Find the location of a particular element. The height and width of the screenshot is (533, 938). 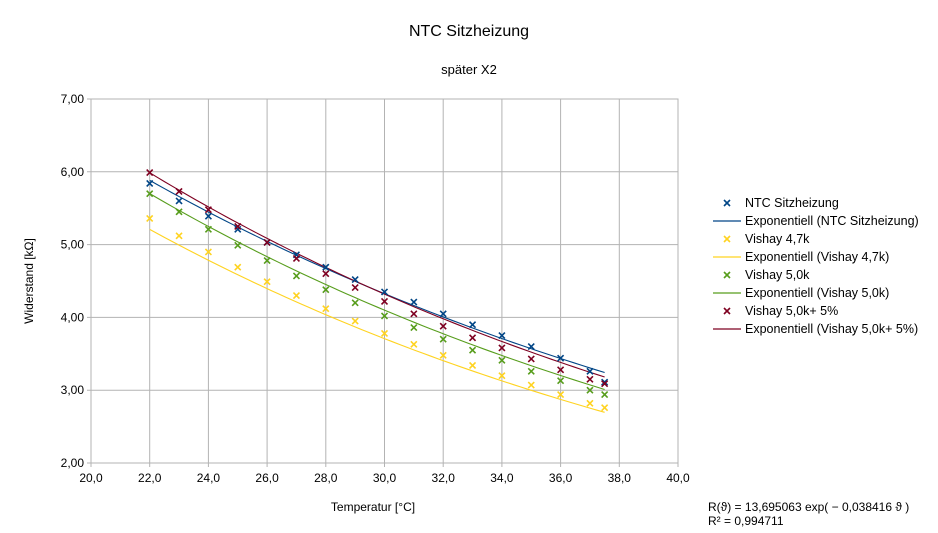

chart-subtitle: später X2 is located at coordinates (469, 69).